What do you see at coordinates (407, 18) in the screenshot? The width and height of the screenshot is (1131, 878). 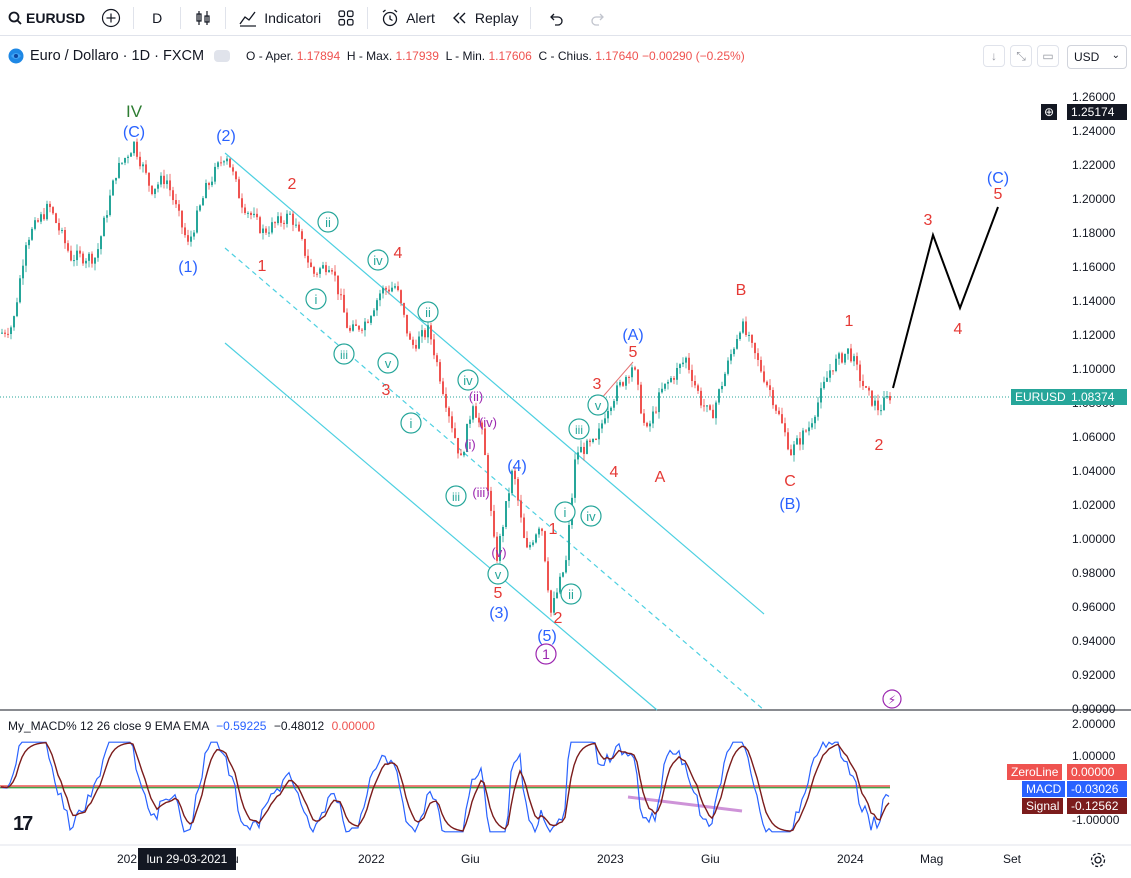 I see `alert-button: Alert` at bounding box center [407, 18].